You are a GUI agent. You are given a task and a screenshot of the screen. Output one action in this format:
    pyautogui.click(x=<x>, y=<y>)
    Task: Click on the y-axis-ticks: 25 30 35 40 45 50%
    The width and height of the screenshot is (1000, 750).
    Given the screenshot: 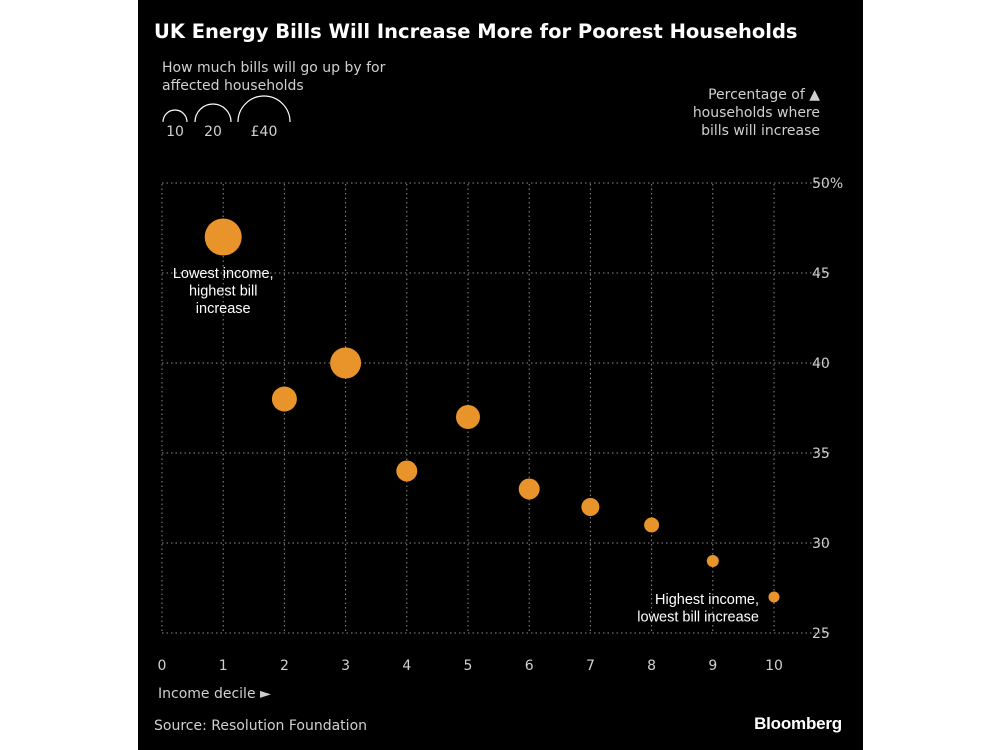 What is the action you would take?
    pyautogui.click(x=827, y=409)
    